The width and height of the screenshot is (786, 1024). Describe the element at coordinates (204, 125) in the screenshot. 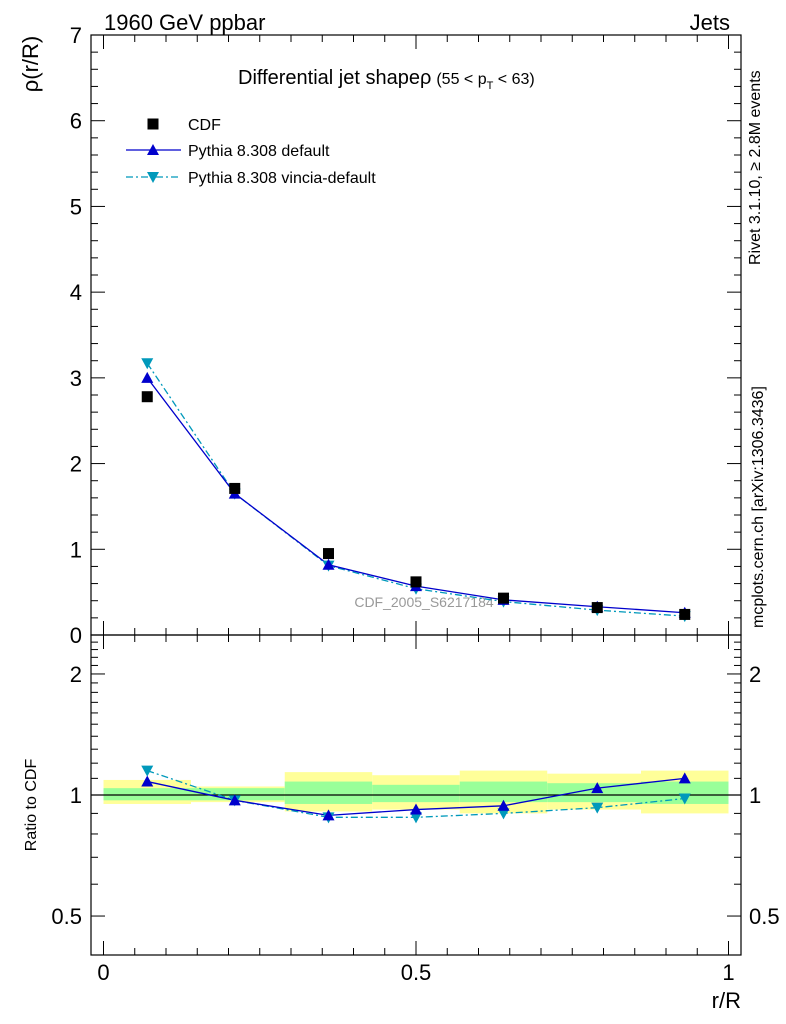

I see `legend-label: CDF` at that location.